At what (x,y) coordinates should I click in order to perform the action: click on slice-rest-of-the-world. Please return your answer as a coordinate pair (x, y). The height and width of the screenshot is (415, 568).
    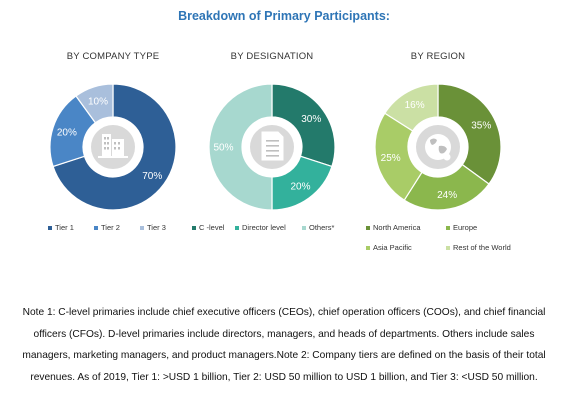
    Looking at the image, I should click on (411, 107).